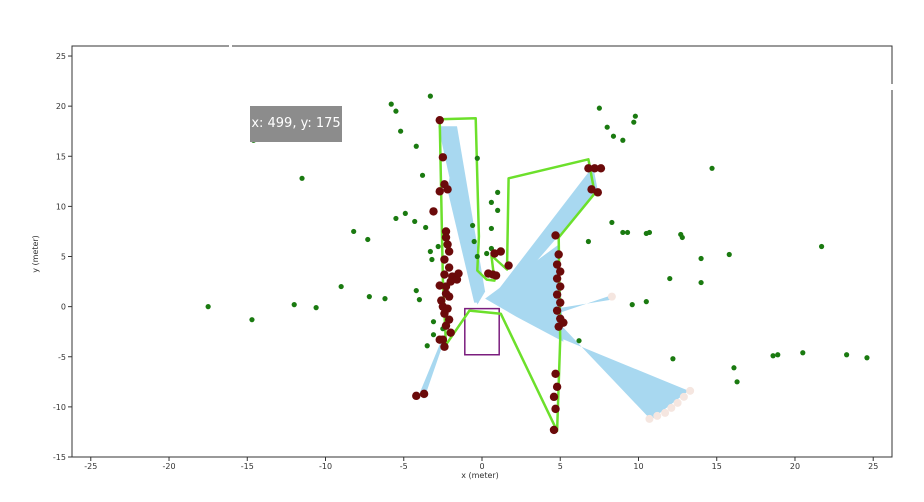  I want to click on x-tick-label: 15, so click(717, 466).